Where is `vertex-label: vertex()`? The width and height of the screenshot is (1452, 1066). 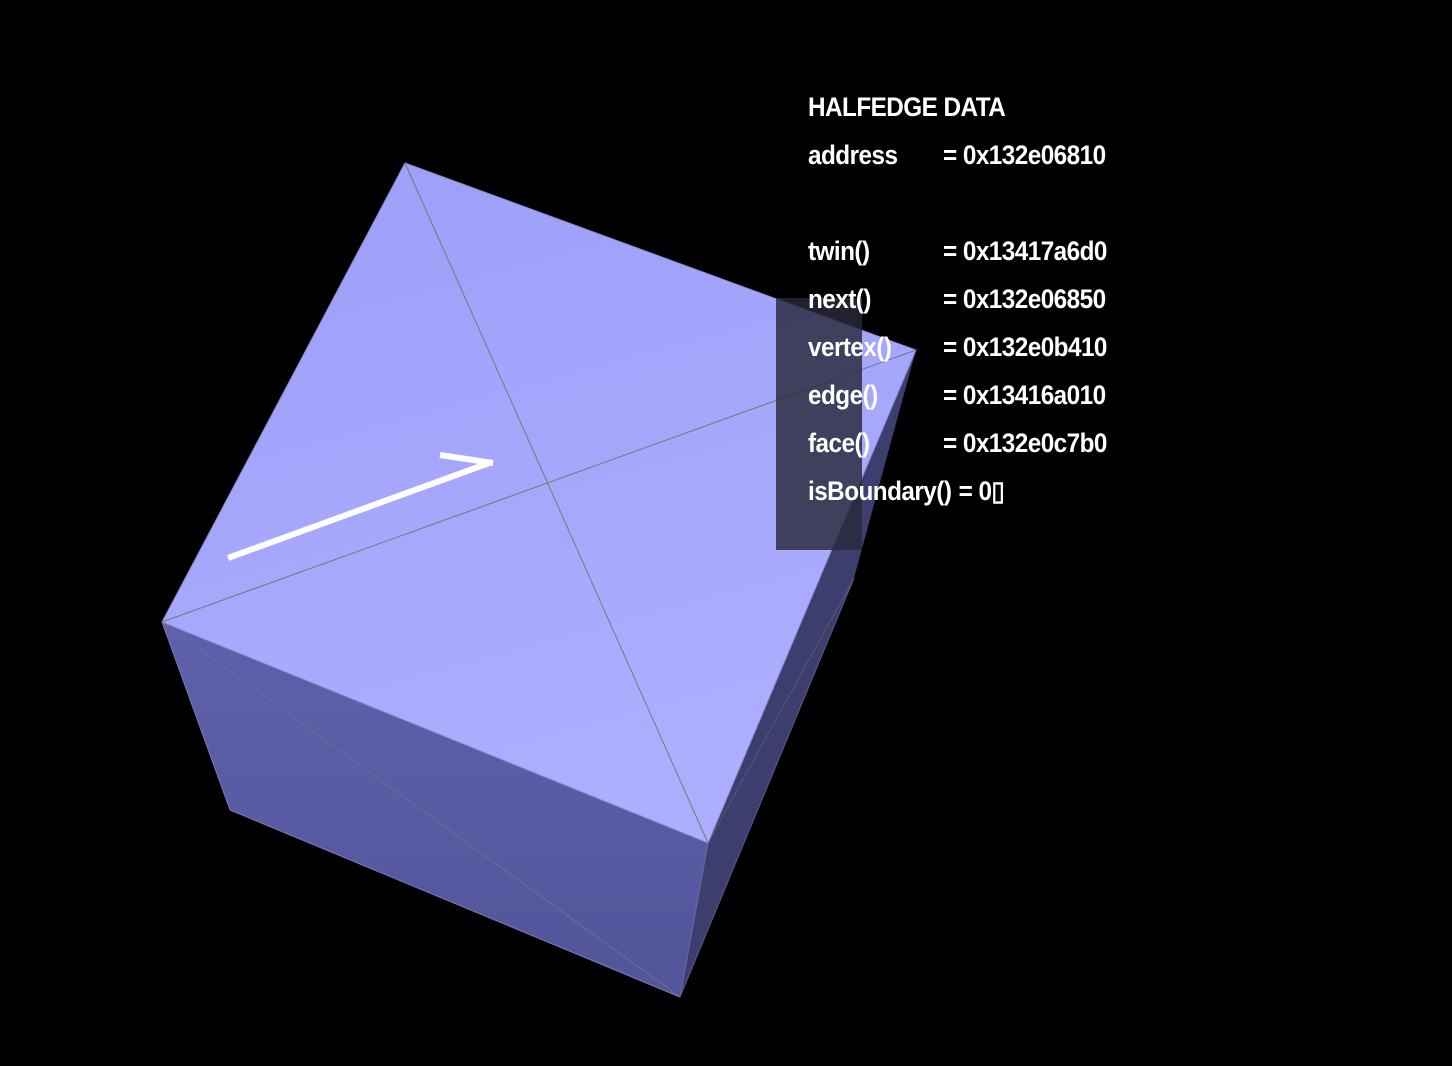
vertex-label: vertex() is located at coordinates (850, 347).